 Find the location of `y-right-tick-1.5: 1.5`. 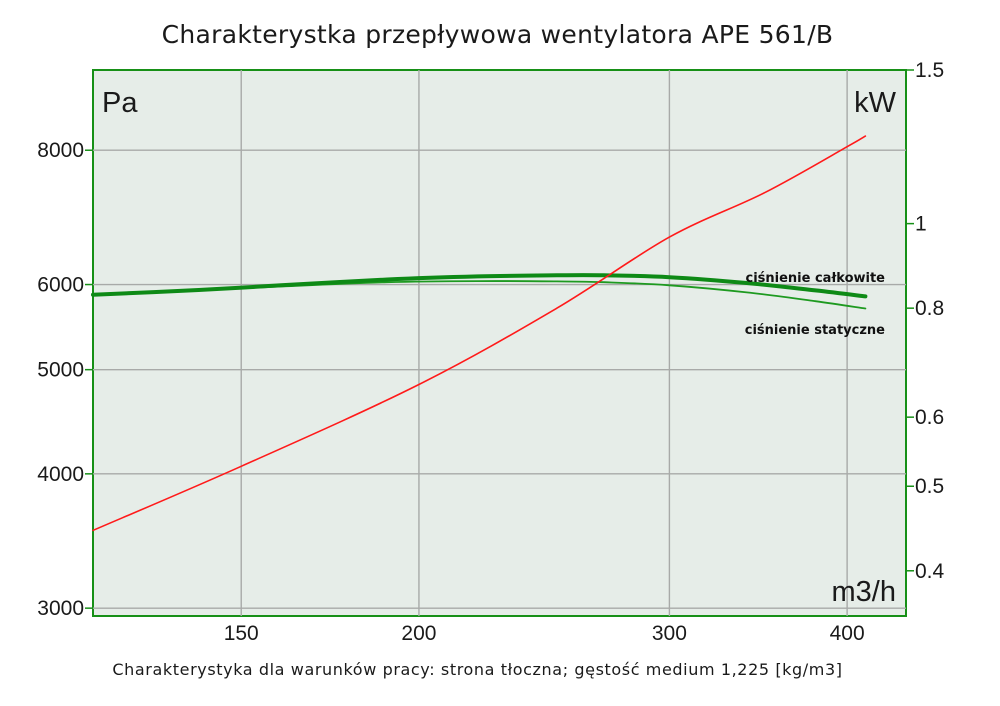

y-right-tick-1.5: 1.5 is located at coordinates (929, 70).